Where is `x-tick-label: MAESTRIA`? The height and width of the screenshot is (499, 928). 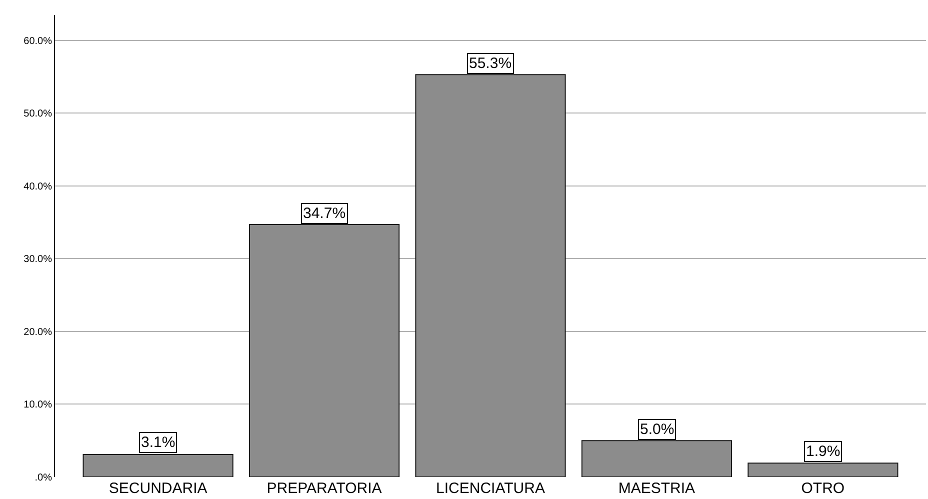
x-tick-label: MAESTRIA is located at coordinates (657, 488).